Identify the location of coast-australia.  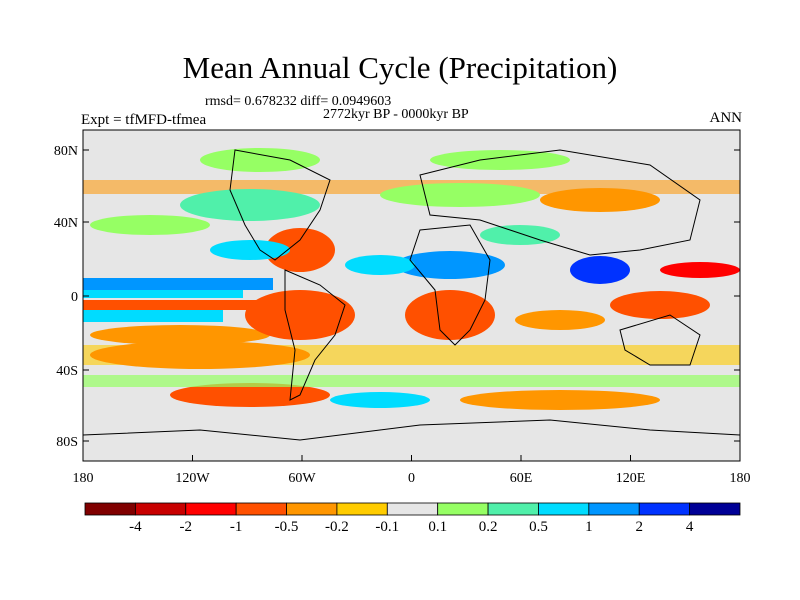
(660, 340).